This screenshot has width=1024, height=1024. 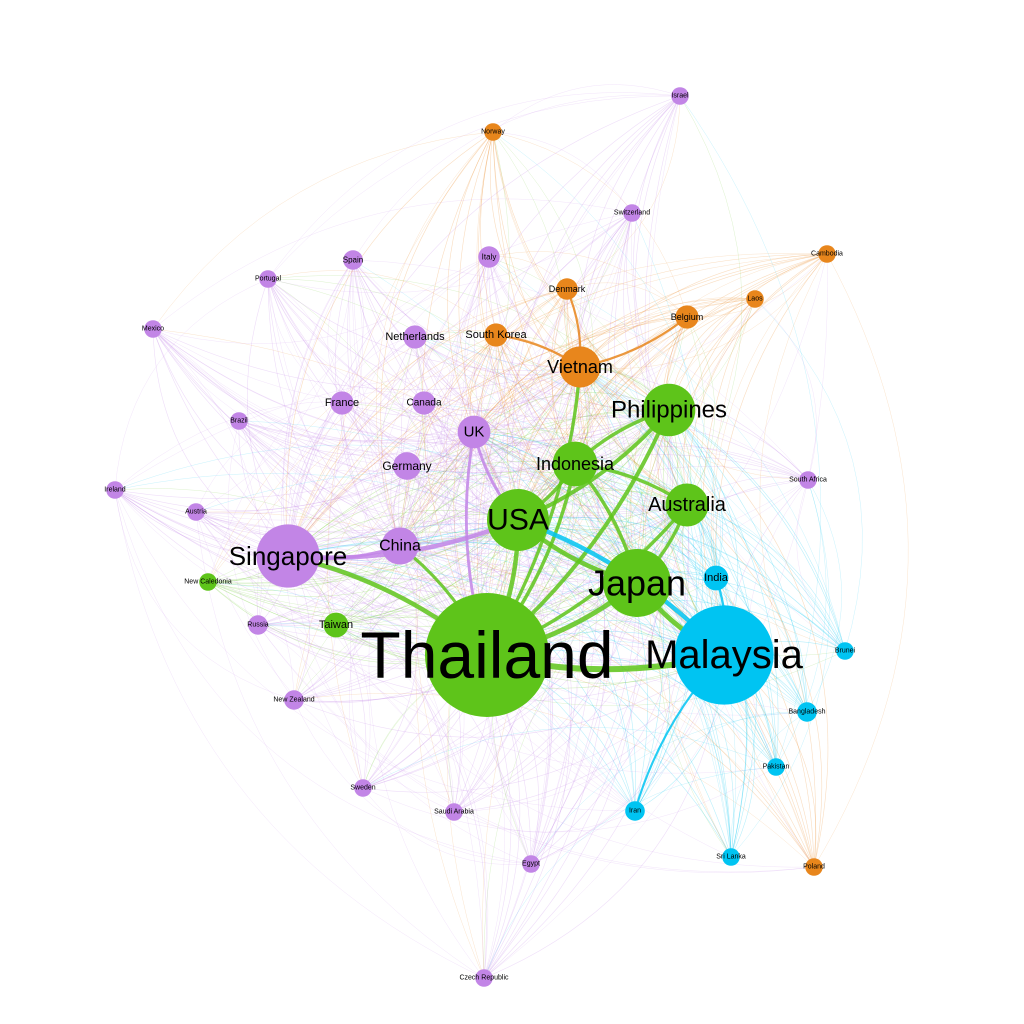 I want to click on node-philippines, so click(x=669, y=410).